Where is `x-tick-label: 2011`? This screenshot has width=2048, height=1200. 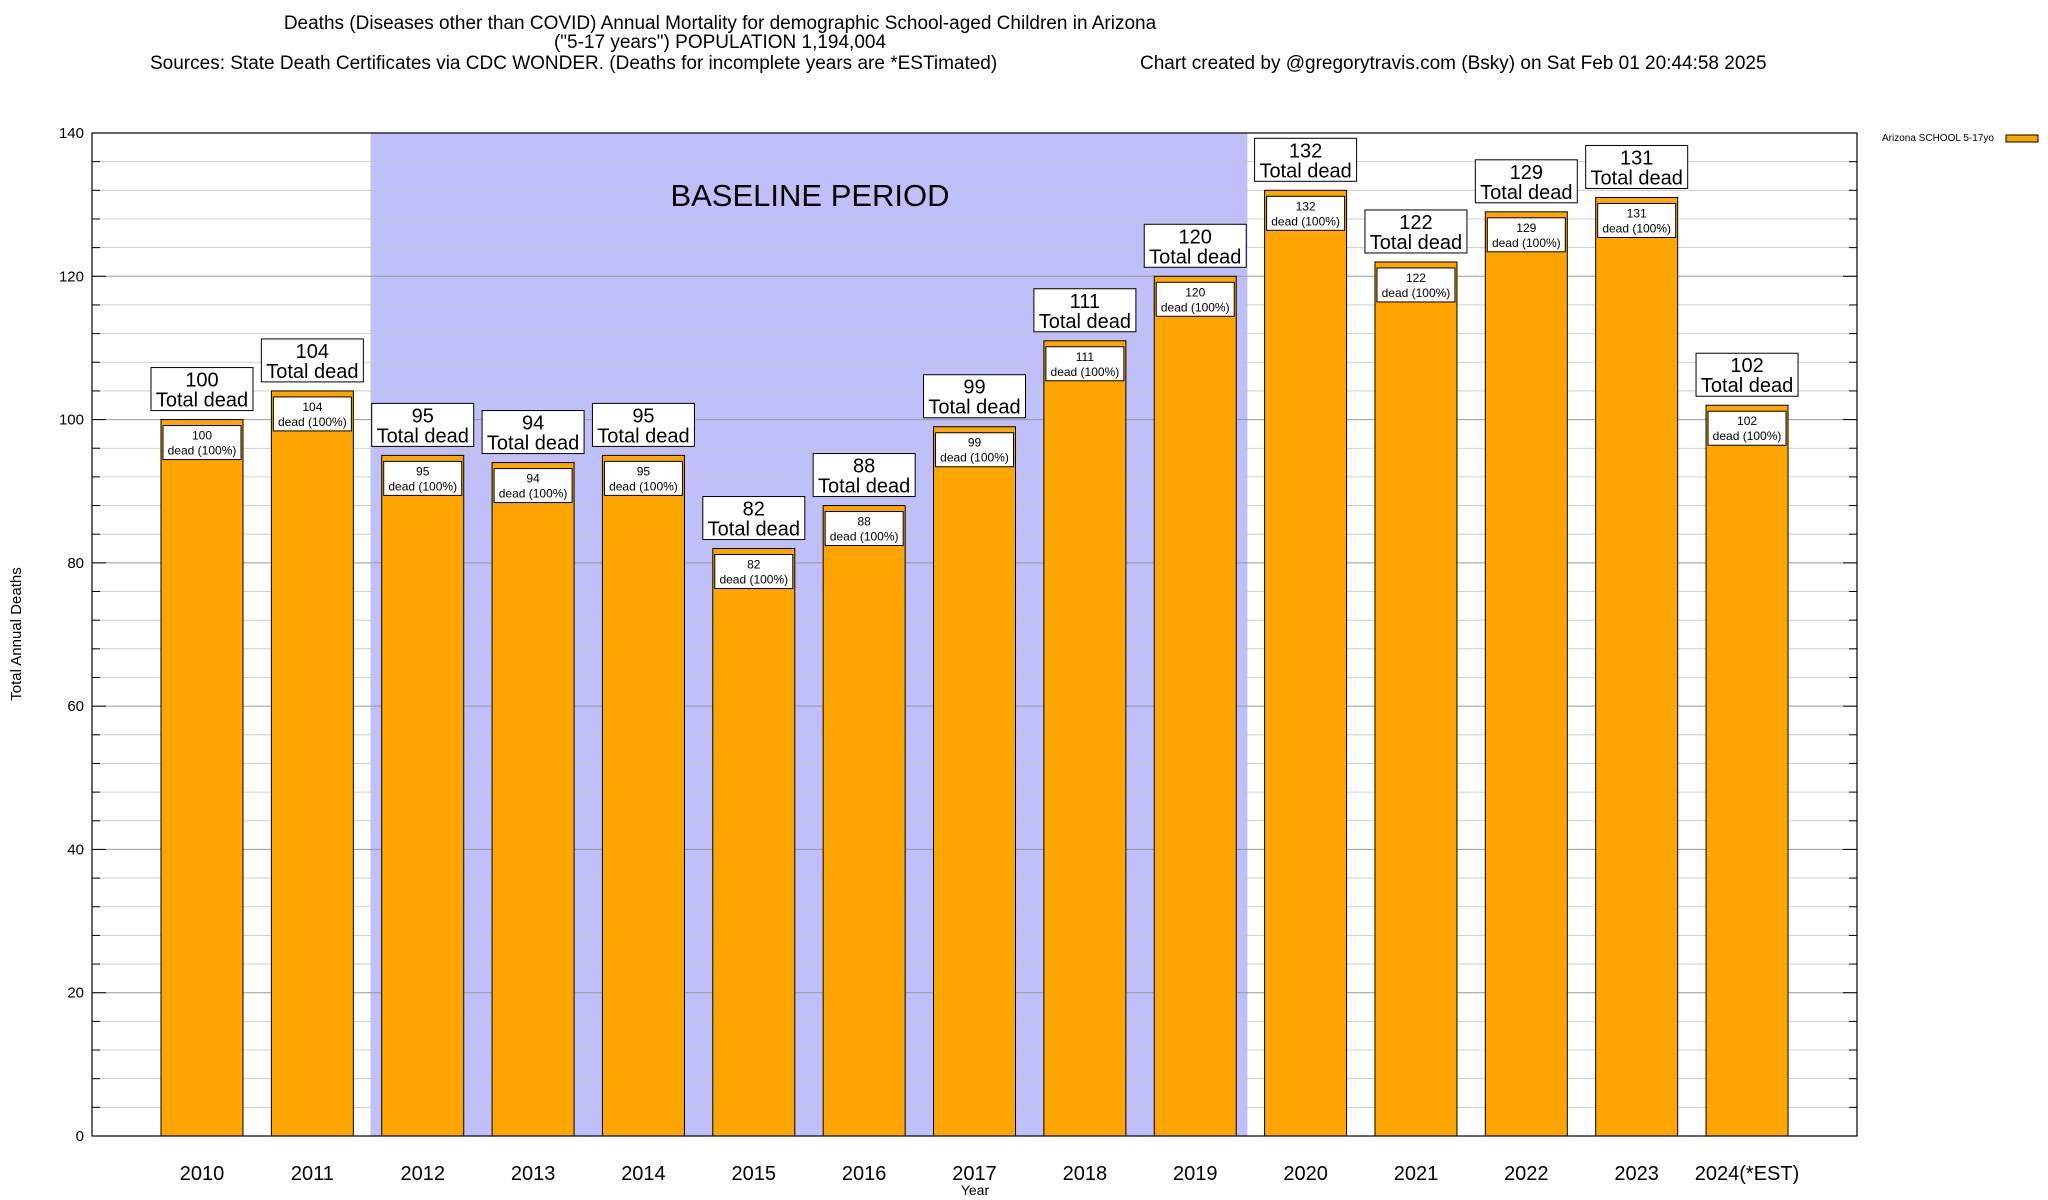 x-tick-label: 2011 is located at coordinates (312, 1174).